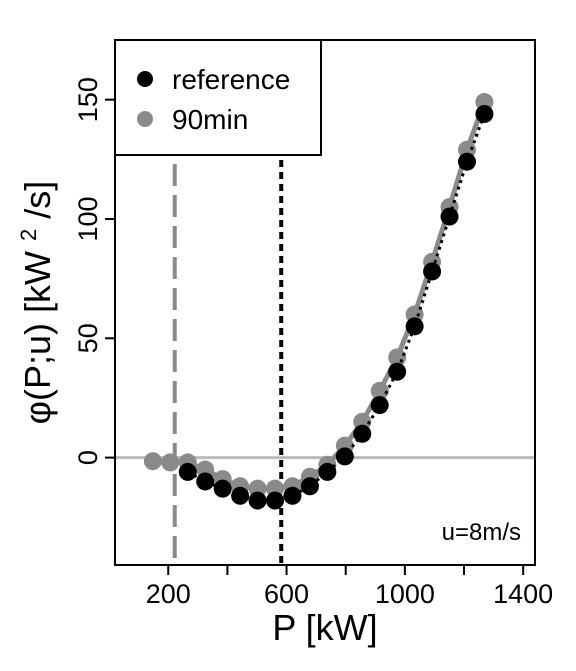 This screenshot has height=671, width=576. I want to click on legend-marker-reference, so click(145, 79).